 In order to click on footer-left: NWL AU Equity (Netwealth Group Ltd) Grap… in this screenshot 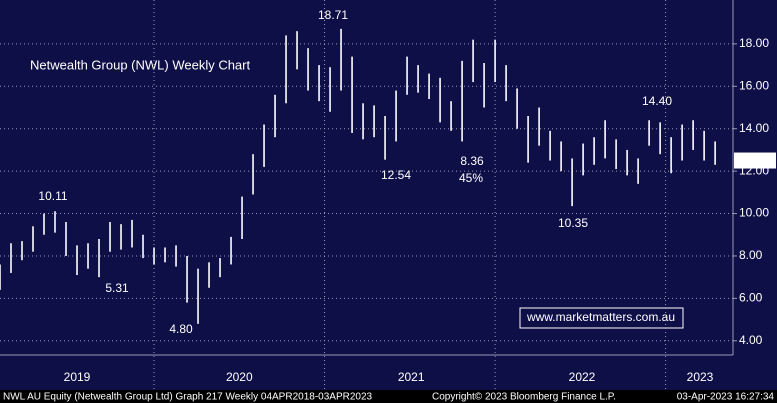, I will do `click(188, 397)`.